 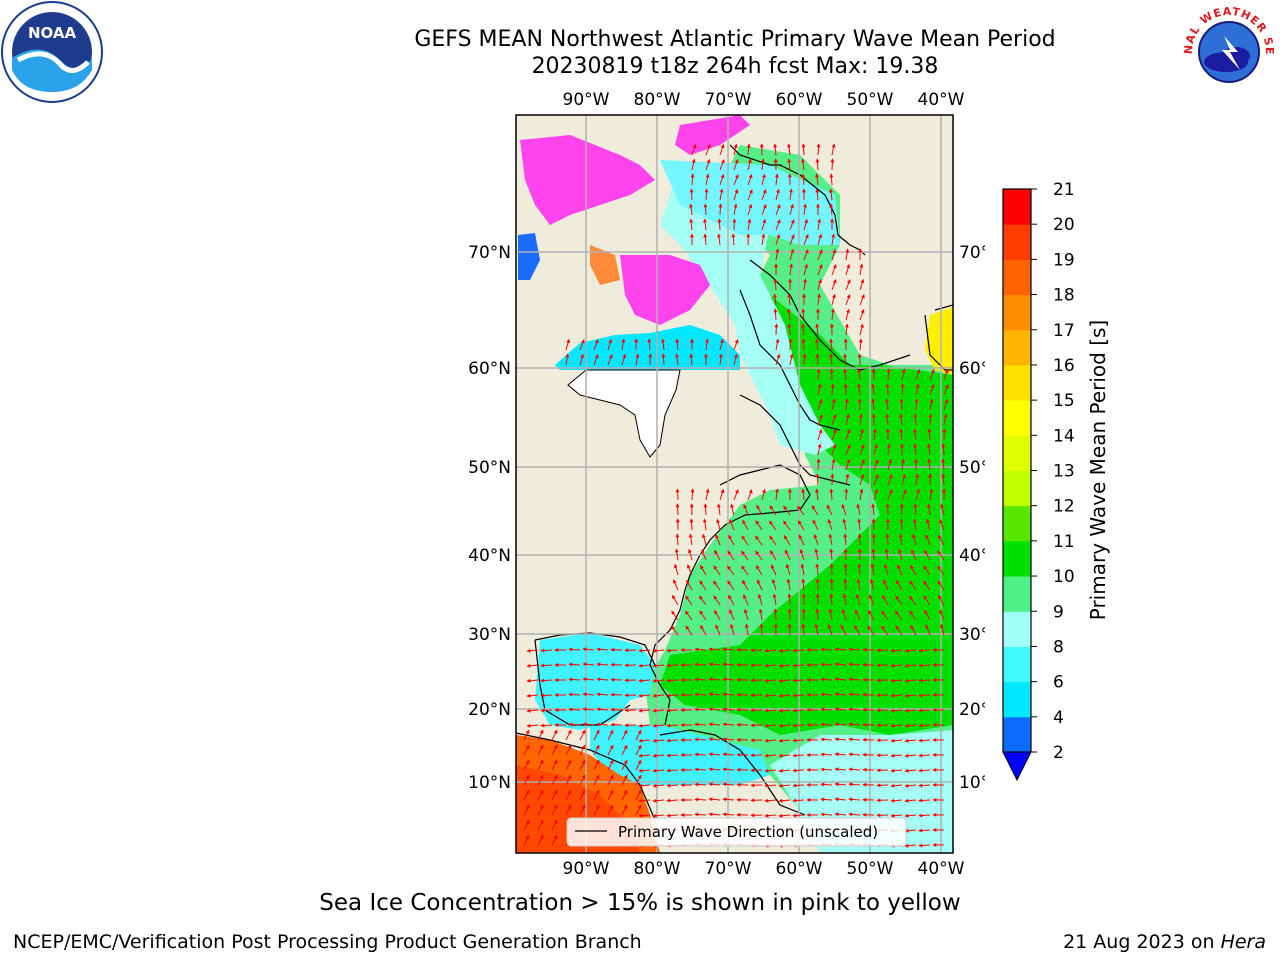 I want to click on footer-host: Hera, so click(x=1243, y=942).